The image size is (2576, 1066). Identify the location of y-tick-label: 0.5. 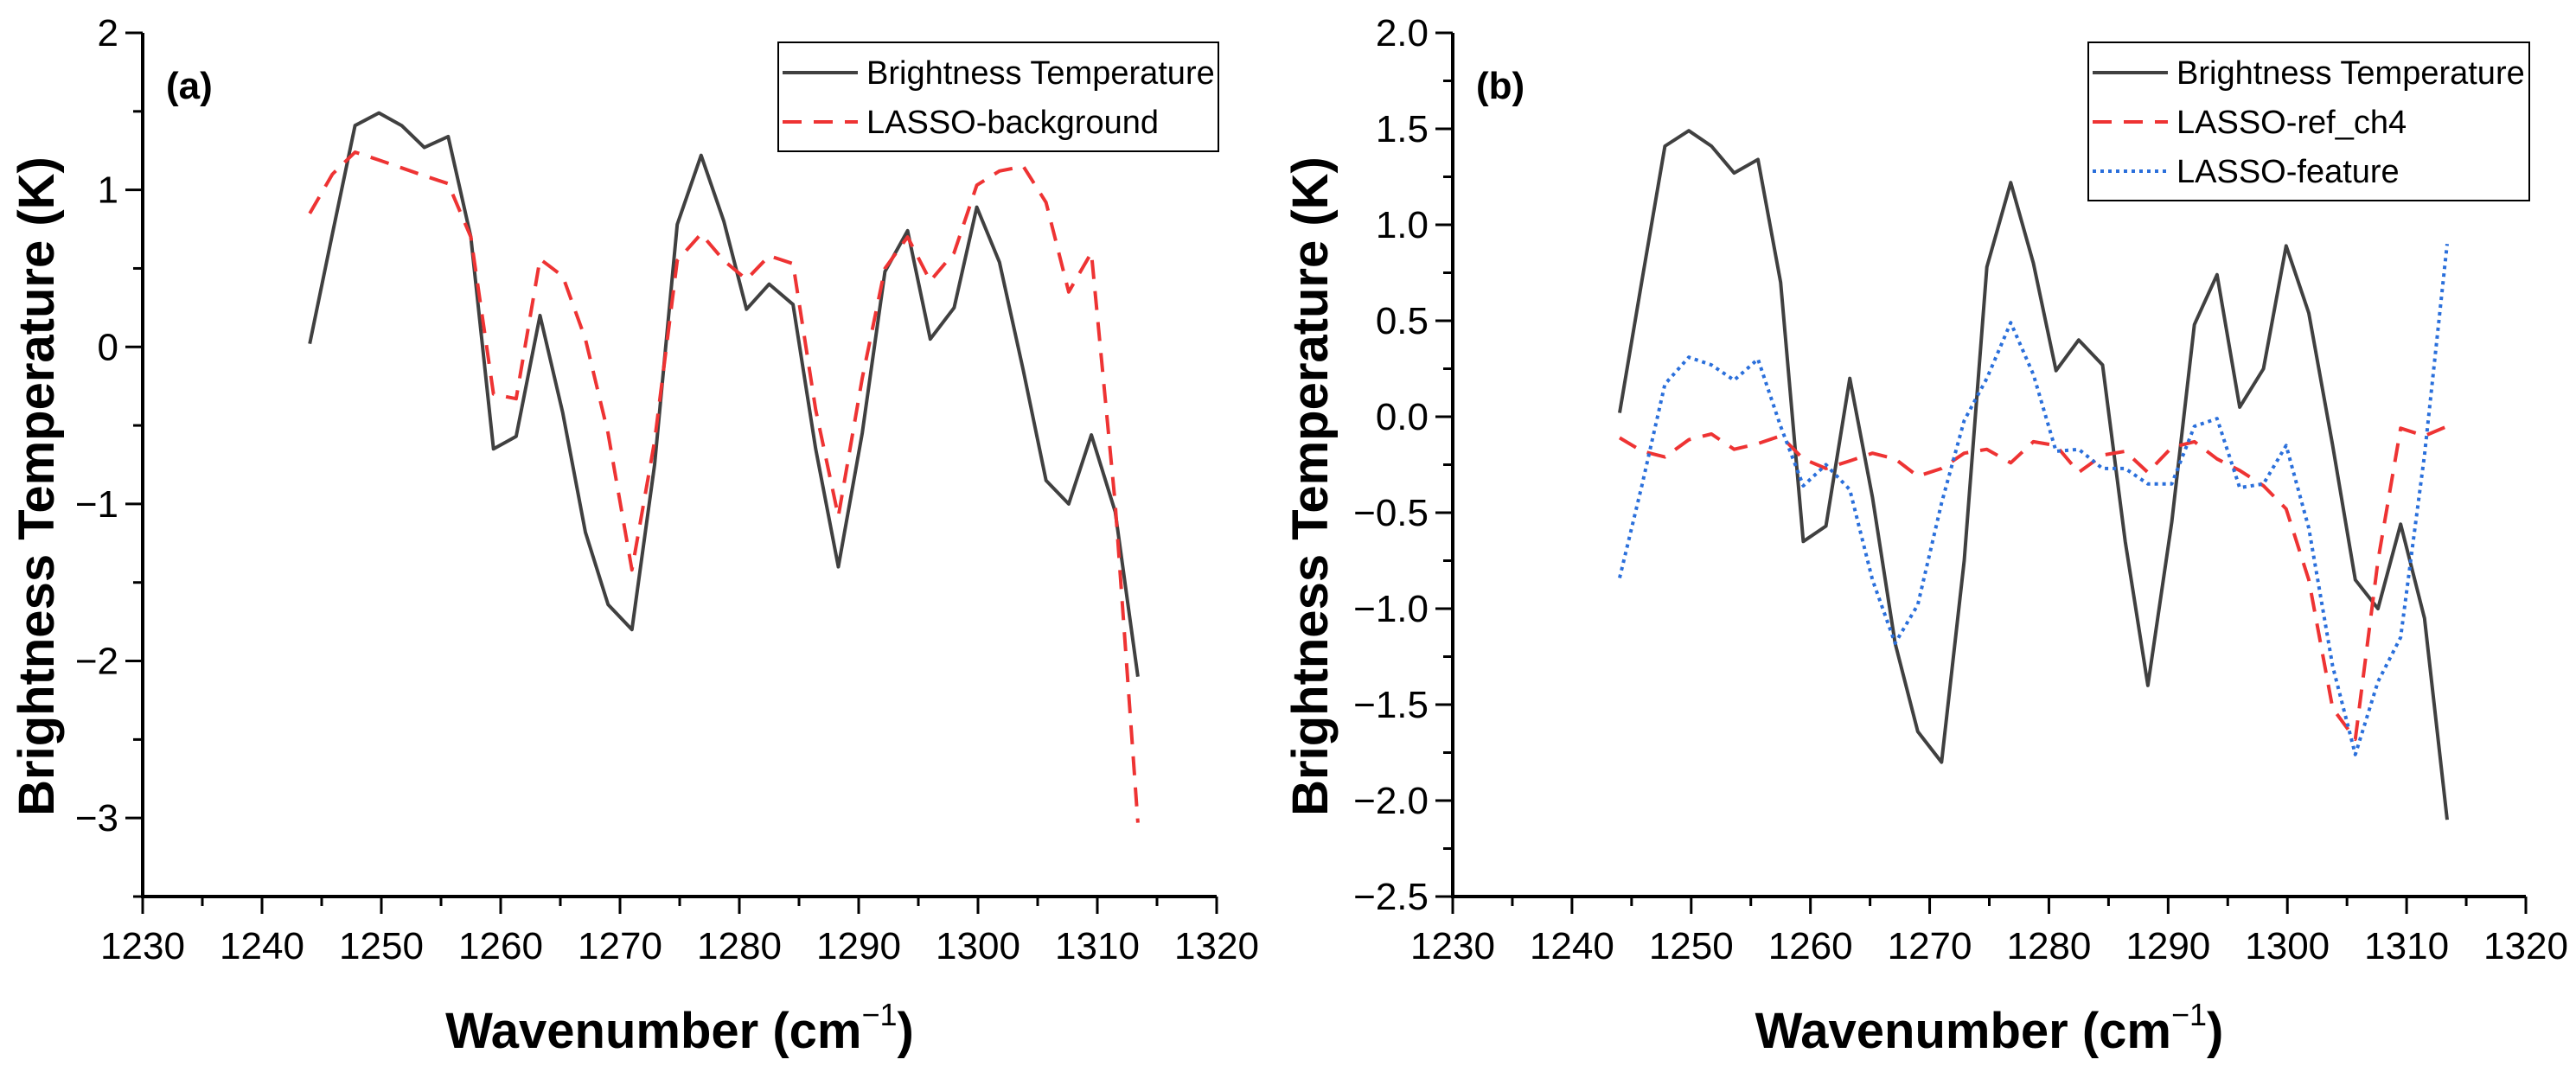
(1403, 321).